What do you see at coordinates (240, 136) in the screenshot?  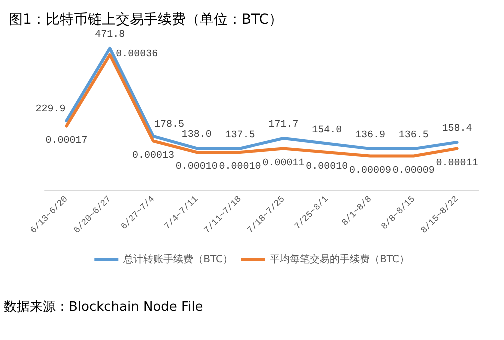 I see `data-label: 137.5` at bounding box center [240, 136].